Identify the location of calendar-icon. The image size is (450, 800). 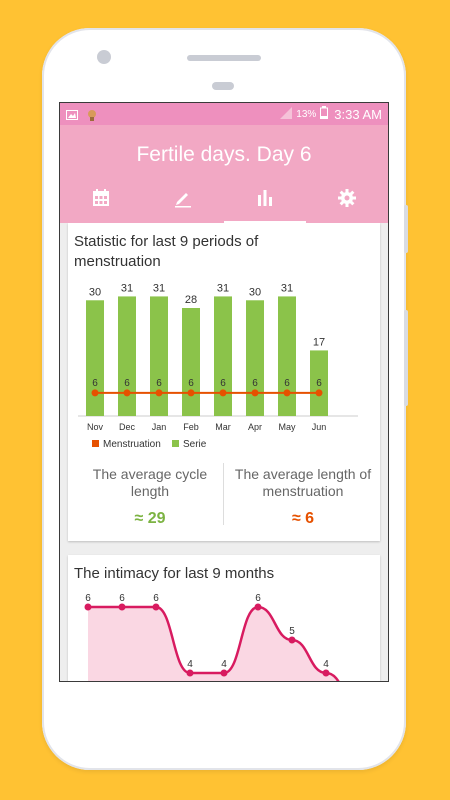
(101, 200).